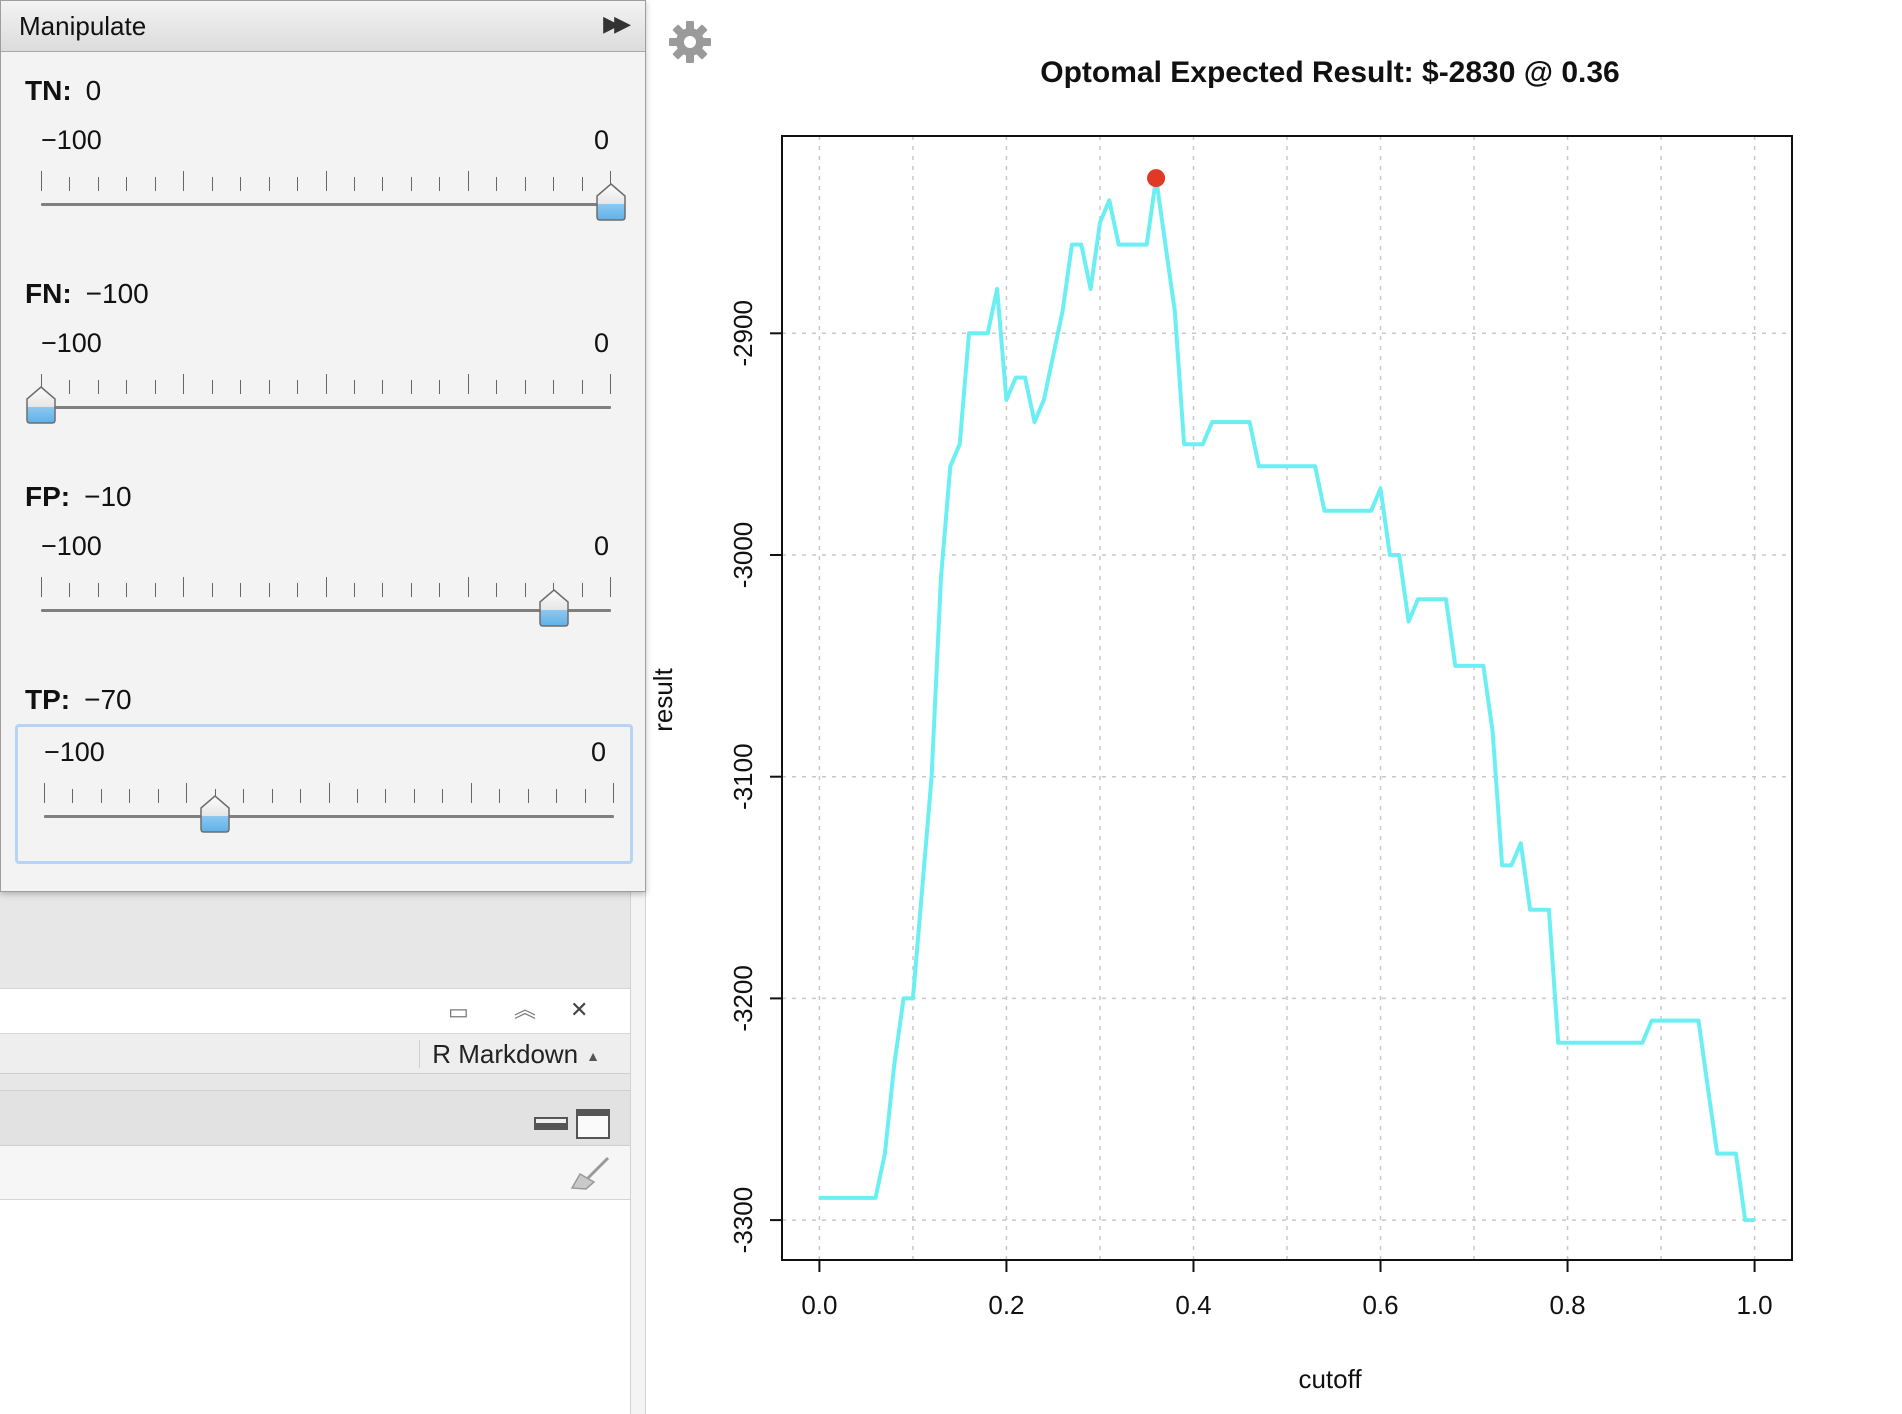 The height and width of the screenshot is (1414, 1902). What do you see at coordinates (458, 1011) in the screenshot?
I see `page-icon: ▭` at bounding box center [458, 1011].